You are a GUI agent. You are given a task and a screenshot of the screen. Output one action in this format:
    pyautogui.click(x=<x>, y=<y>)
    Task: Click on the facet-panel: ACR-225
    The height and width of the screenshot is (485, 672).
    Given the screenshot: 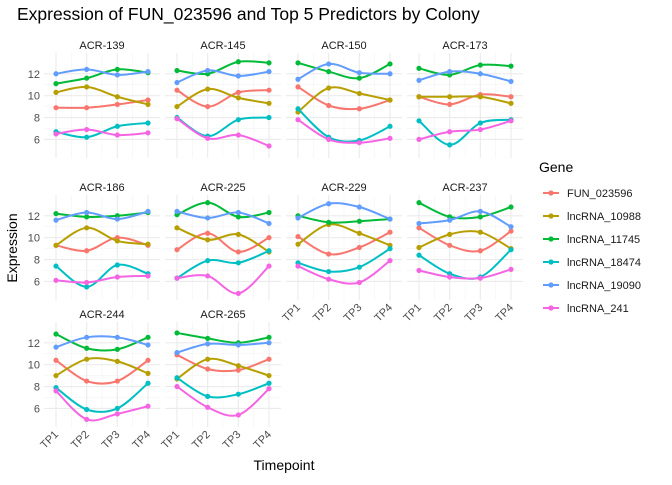 What is the action you would take?
    pyautogui.click(x=223, y=241)
    